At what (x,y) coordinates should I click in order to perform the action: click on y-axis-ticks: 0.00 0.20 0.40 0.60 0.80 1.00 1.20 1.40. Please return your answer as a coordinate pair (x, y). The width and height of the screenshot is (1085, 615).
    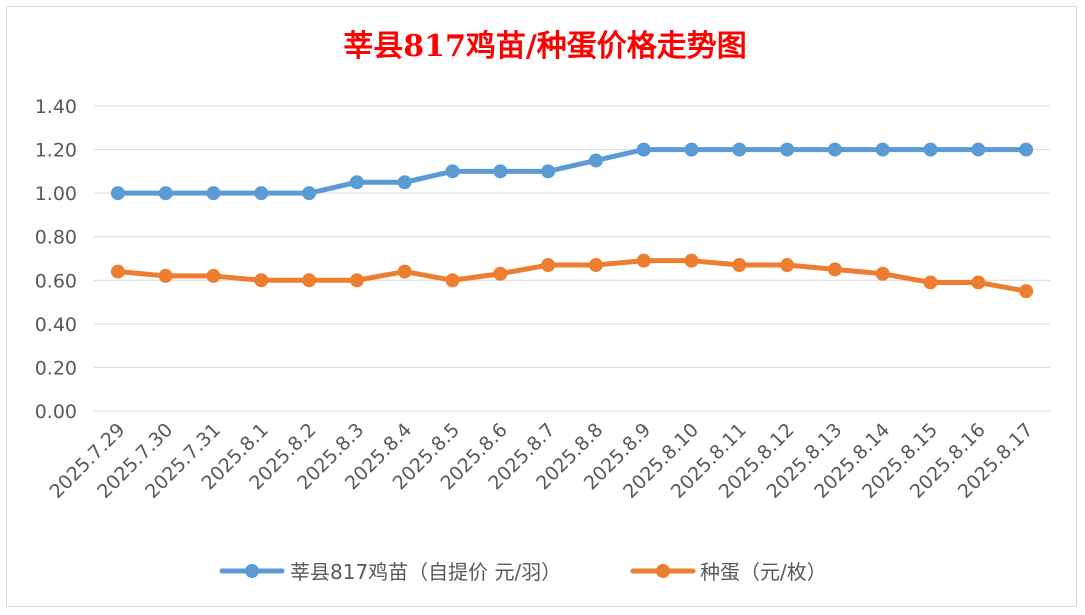
    Looking at the image, I should click on (56, 259).